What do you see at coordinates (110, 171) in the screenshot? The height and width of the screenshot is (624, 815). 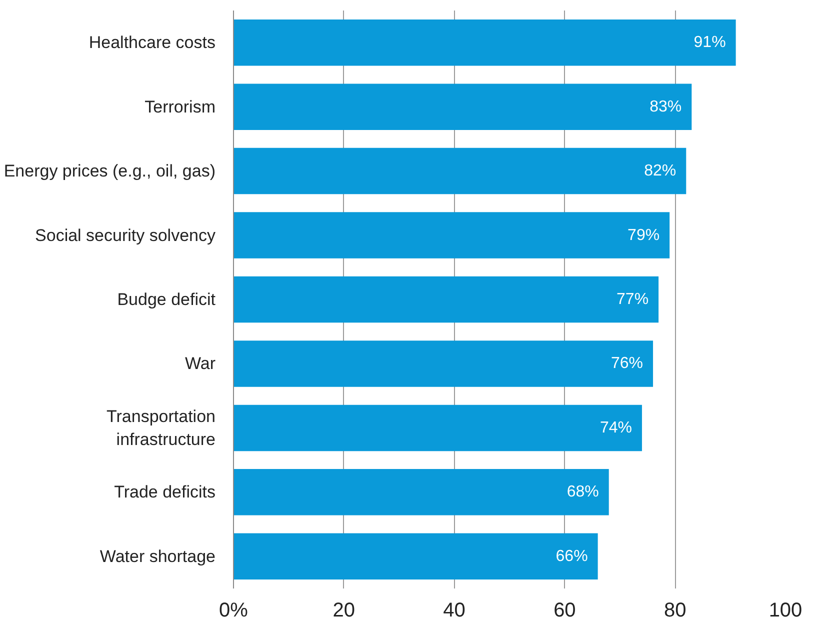 I see `y-tick-label: Energy prices (e.g., oil, gas)` at bounding box center [110, 171].